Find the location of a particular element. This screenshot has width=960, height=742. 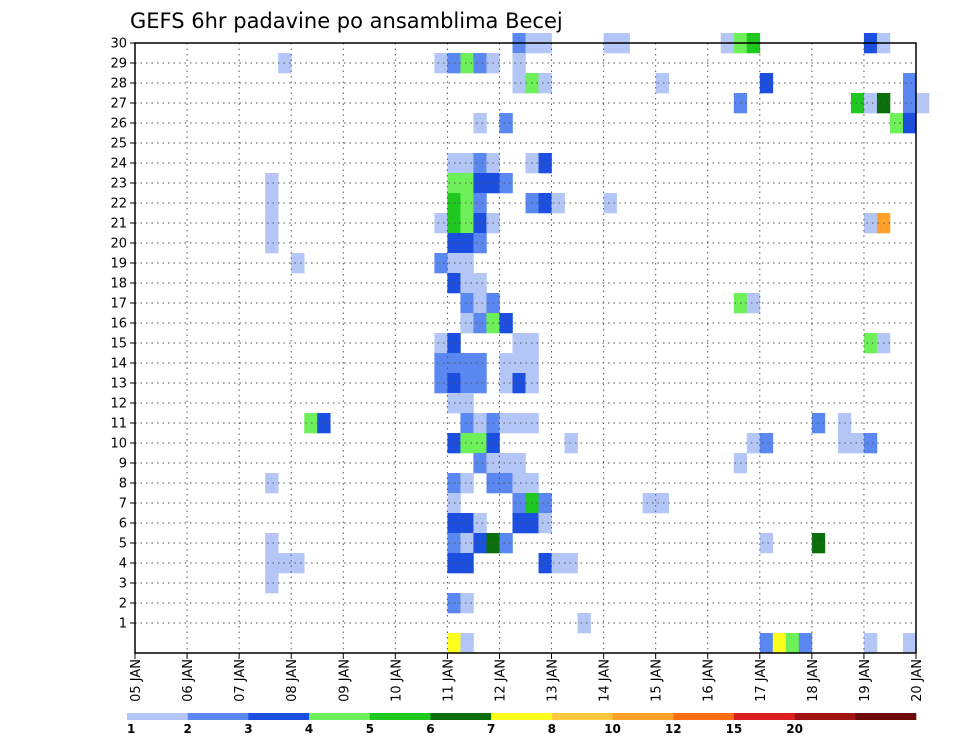

y-tick-label: 14 is located at coordinates (118, 364).